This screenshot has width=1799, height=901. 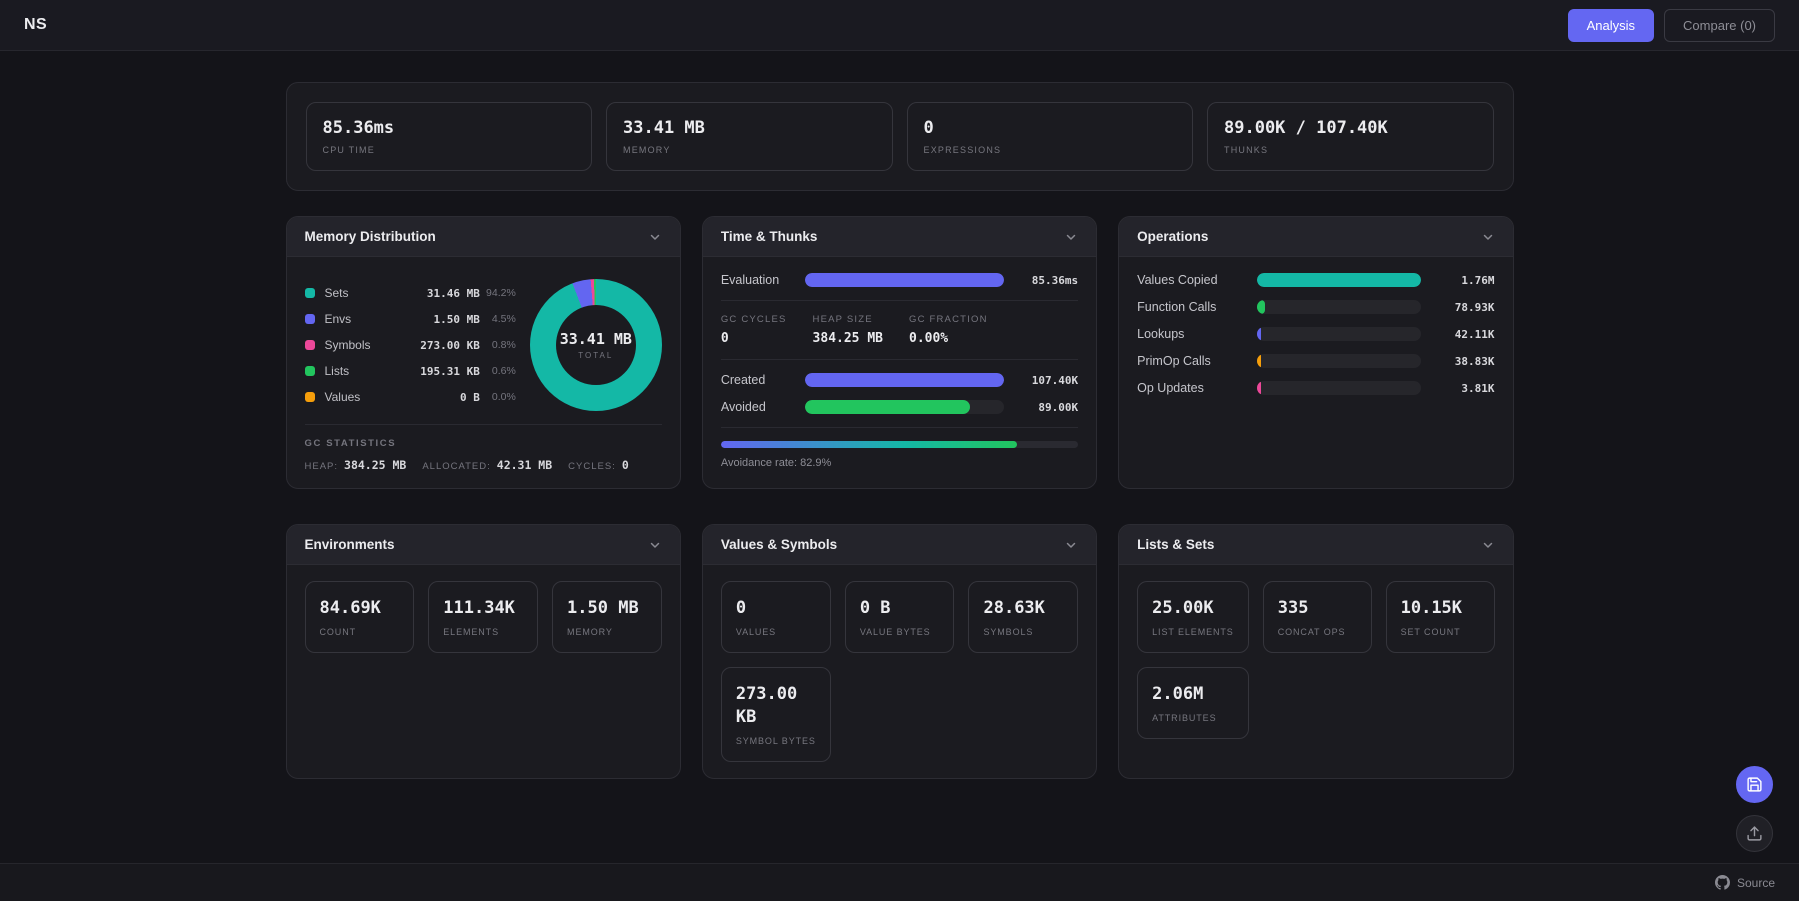 What do you see at coordinates (309, 319) in the screenshot?
I see `envs-color-swatch` at bounding box center [309, 319].